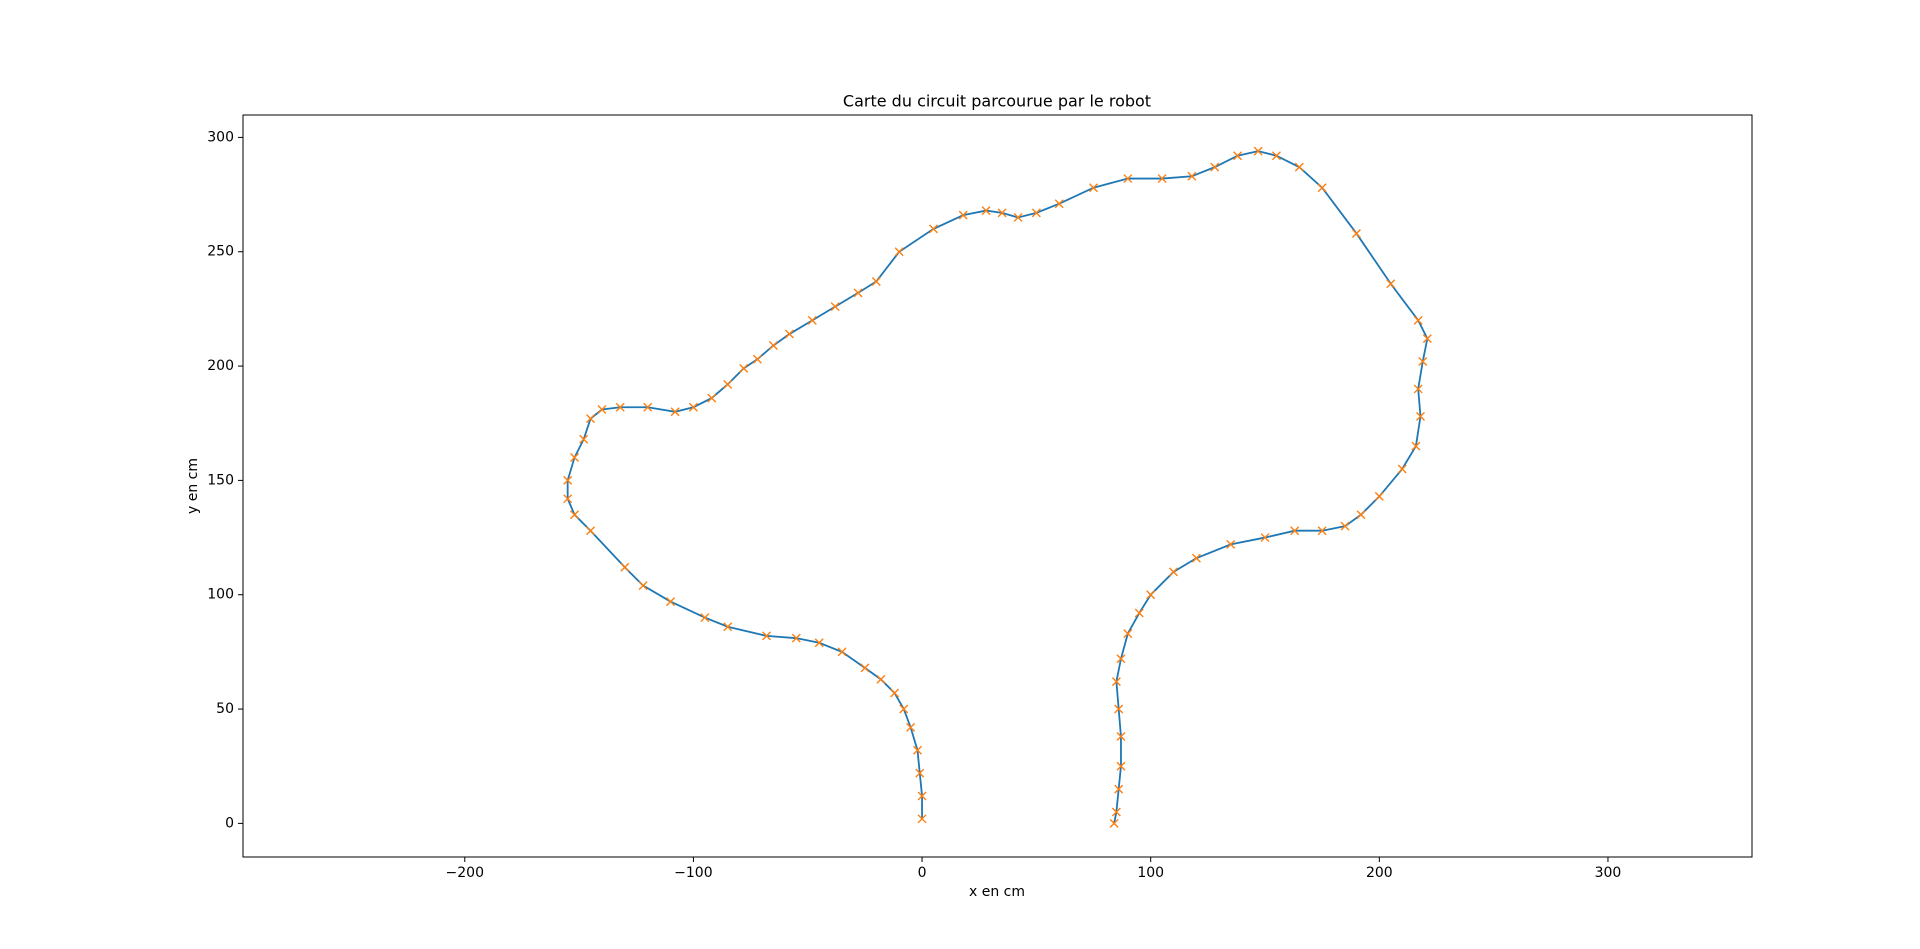 The image size is (1920, 949). Describe the element at coordinates (693, 873) in the screenshot. I see `x-tick-label: −100` at that location.